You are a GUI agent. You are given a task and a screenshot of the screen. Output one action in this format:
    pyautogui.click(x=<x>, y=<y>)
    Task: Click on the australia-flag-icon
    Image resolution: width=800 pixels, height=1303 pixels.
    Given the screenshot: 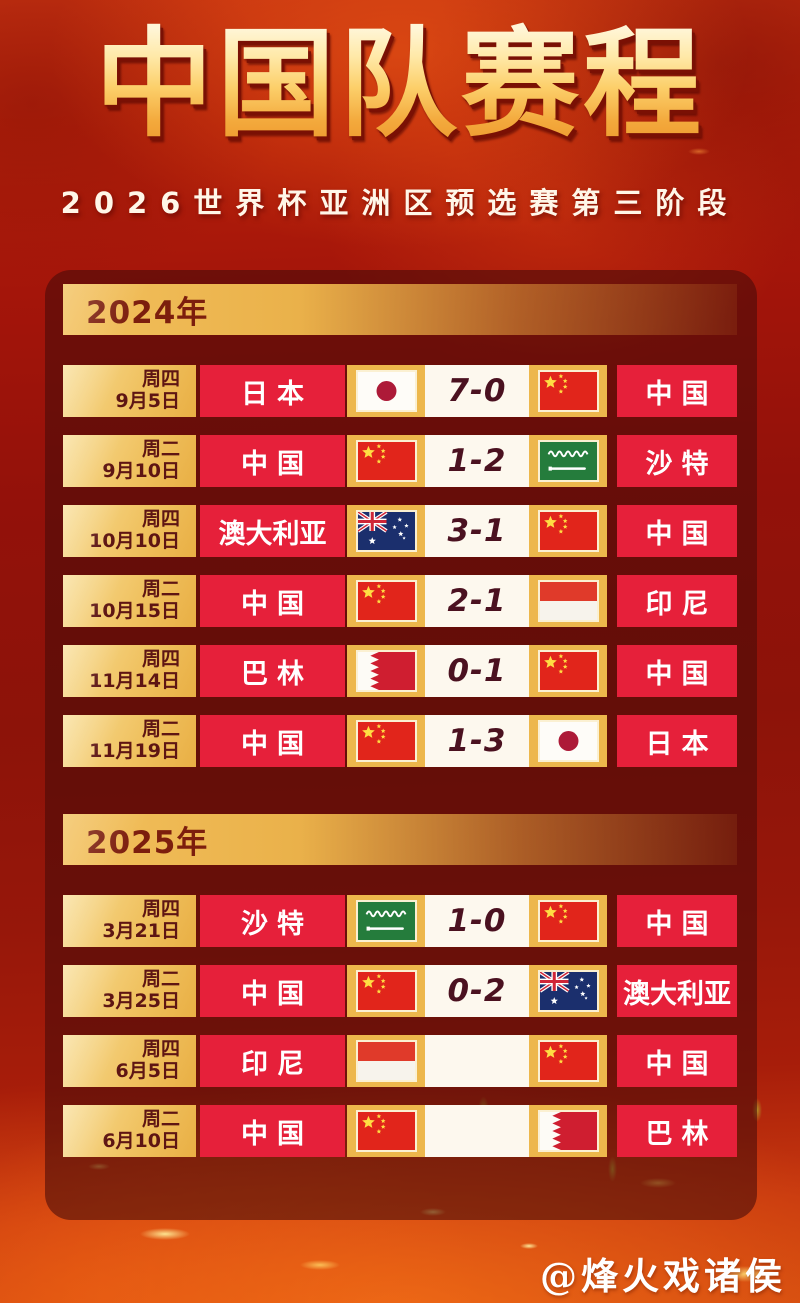 What is the action you would take?
    pyautogui.click(x=568, y=991)
    